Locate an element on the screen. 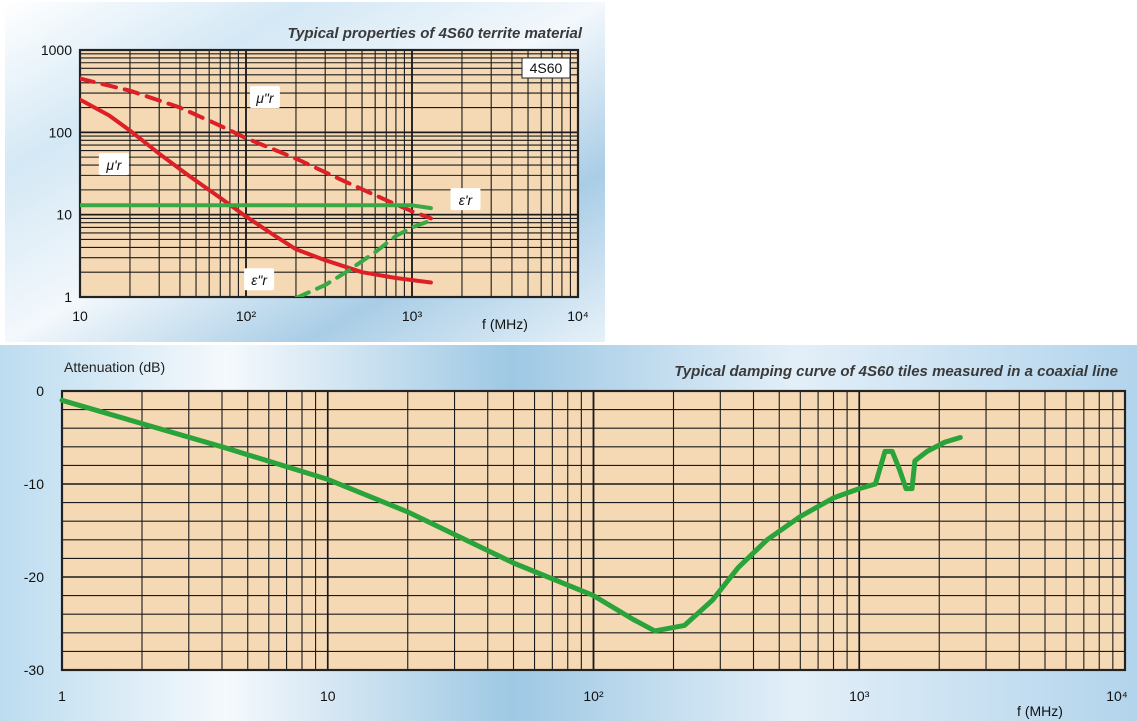 Image resolution: width=1137 pixels, height=721 pixels. epsilon-double-prime-label: ε"r is located at coordinates (259, 280).